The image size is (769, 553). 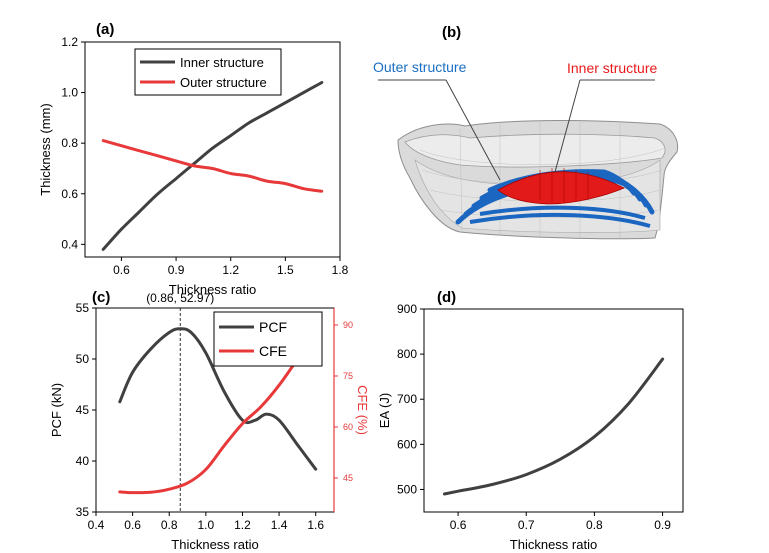 I want to click on inner-leader-line, so click(x=567, y=126).